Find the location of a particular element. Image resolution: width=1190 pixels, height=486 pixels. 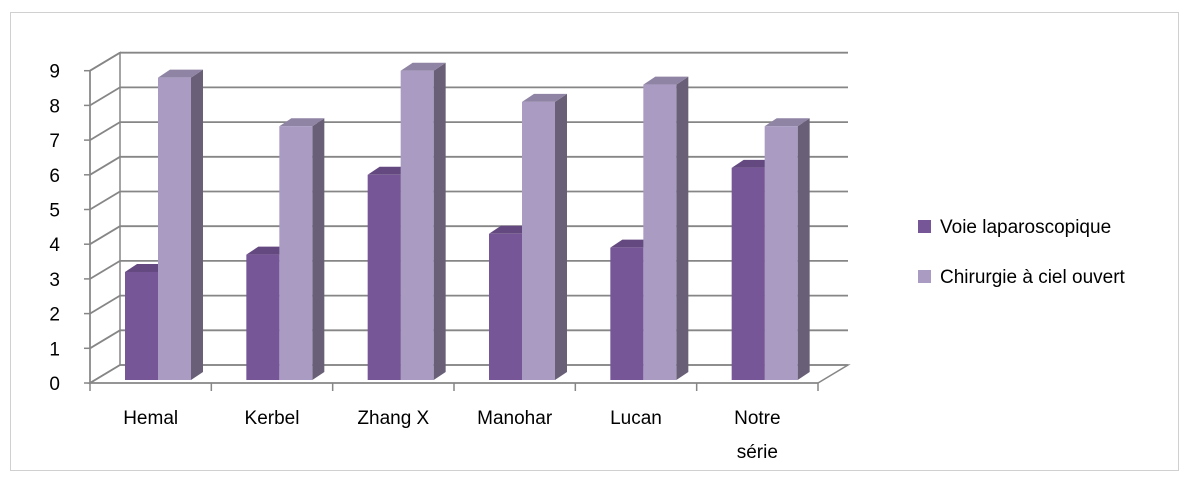

x-tick-label: Notre is located at coordinates (757, 418).